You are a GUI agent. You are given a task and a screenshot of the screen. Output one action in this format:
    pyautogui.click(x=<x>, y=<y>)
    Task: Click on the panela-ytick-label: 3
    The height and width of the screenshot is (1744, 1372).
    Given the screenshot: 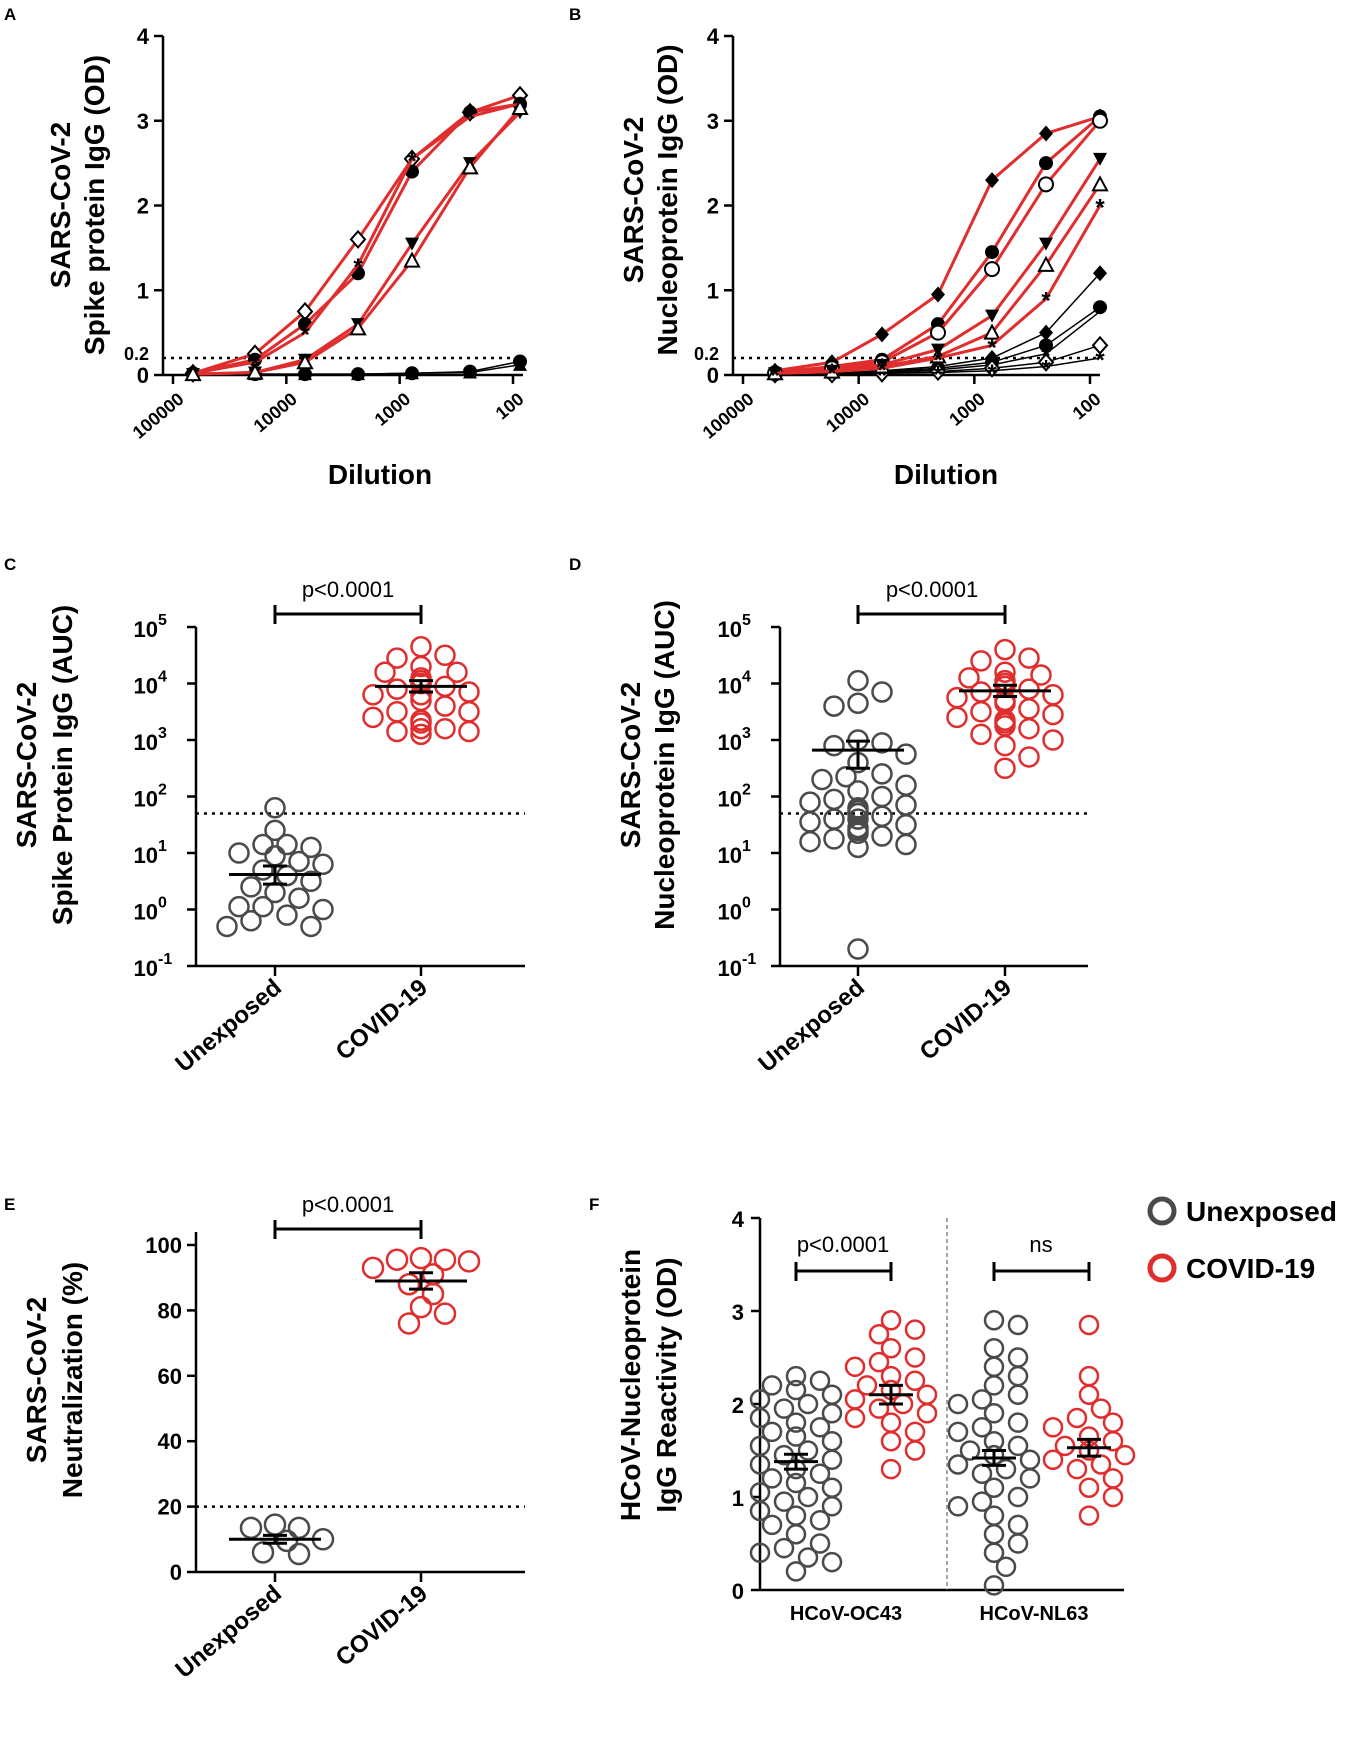 What is the action you would take?
    pyautogui.click(x=143, y=121)
    